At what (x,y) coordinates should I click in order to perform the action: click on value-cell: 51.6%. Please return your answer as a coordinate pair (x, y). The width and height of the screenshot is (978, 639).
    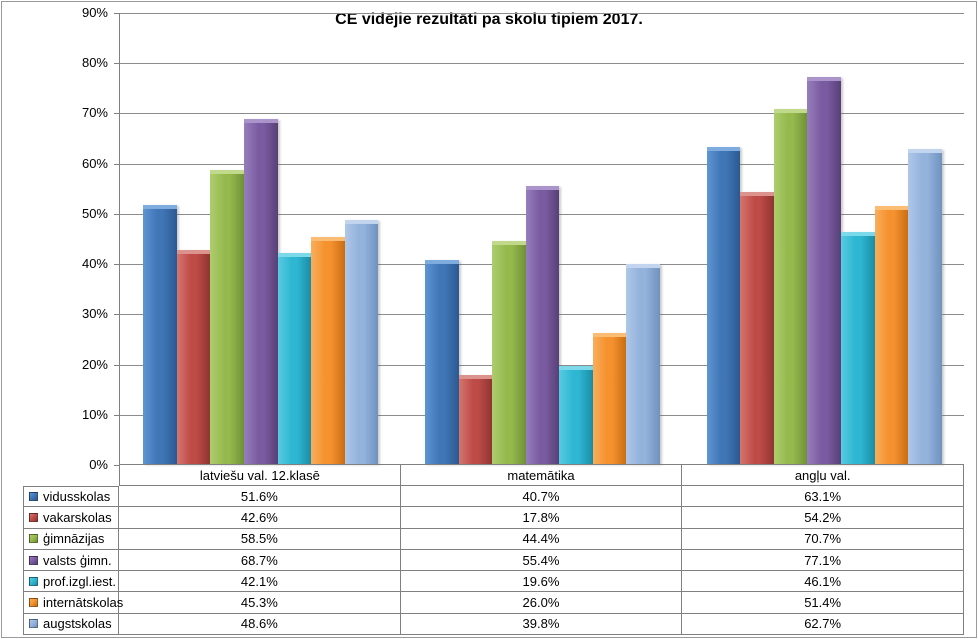
    Looking at the image, I should click on (260, 497).